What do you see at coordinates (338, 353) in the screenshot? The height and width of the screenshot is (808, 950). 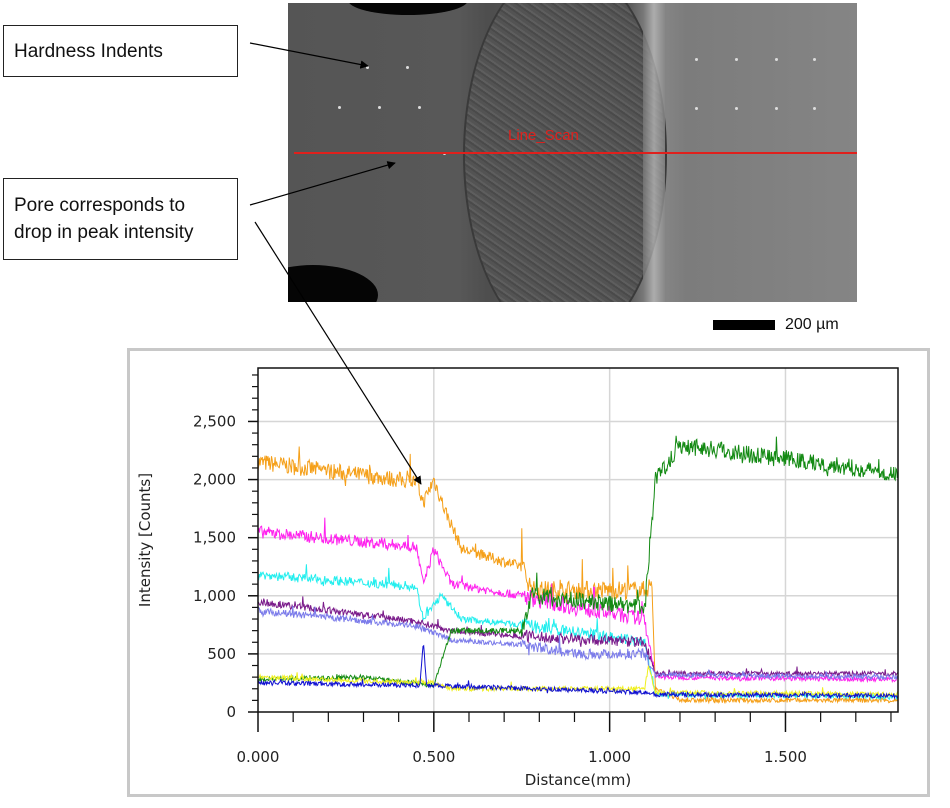 I see `arrow-to-intensity-drop` at bounding box center [338, 353].